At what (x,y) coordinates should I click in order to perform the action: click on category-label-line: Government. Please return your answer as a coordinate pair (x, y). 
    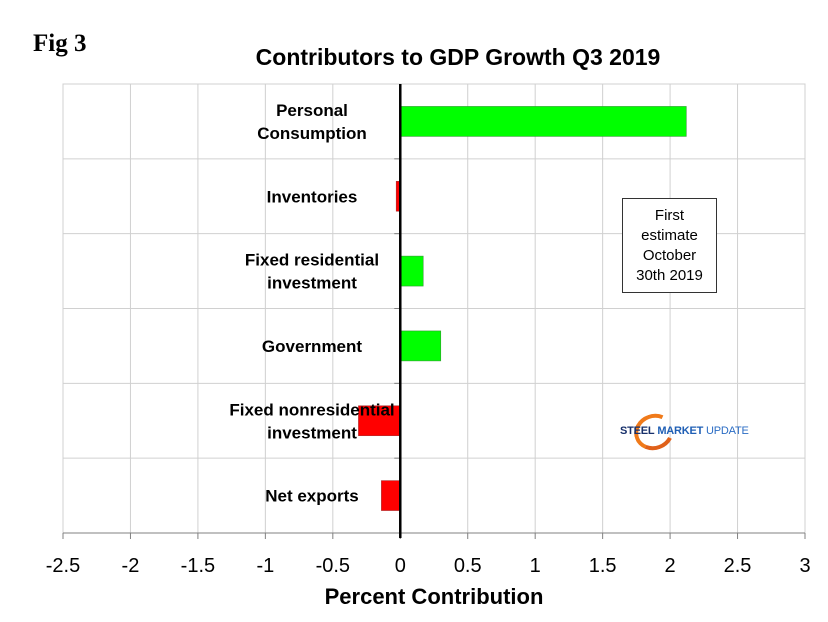
    Looking at the image, I should click on (312, 346).